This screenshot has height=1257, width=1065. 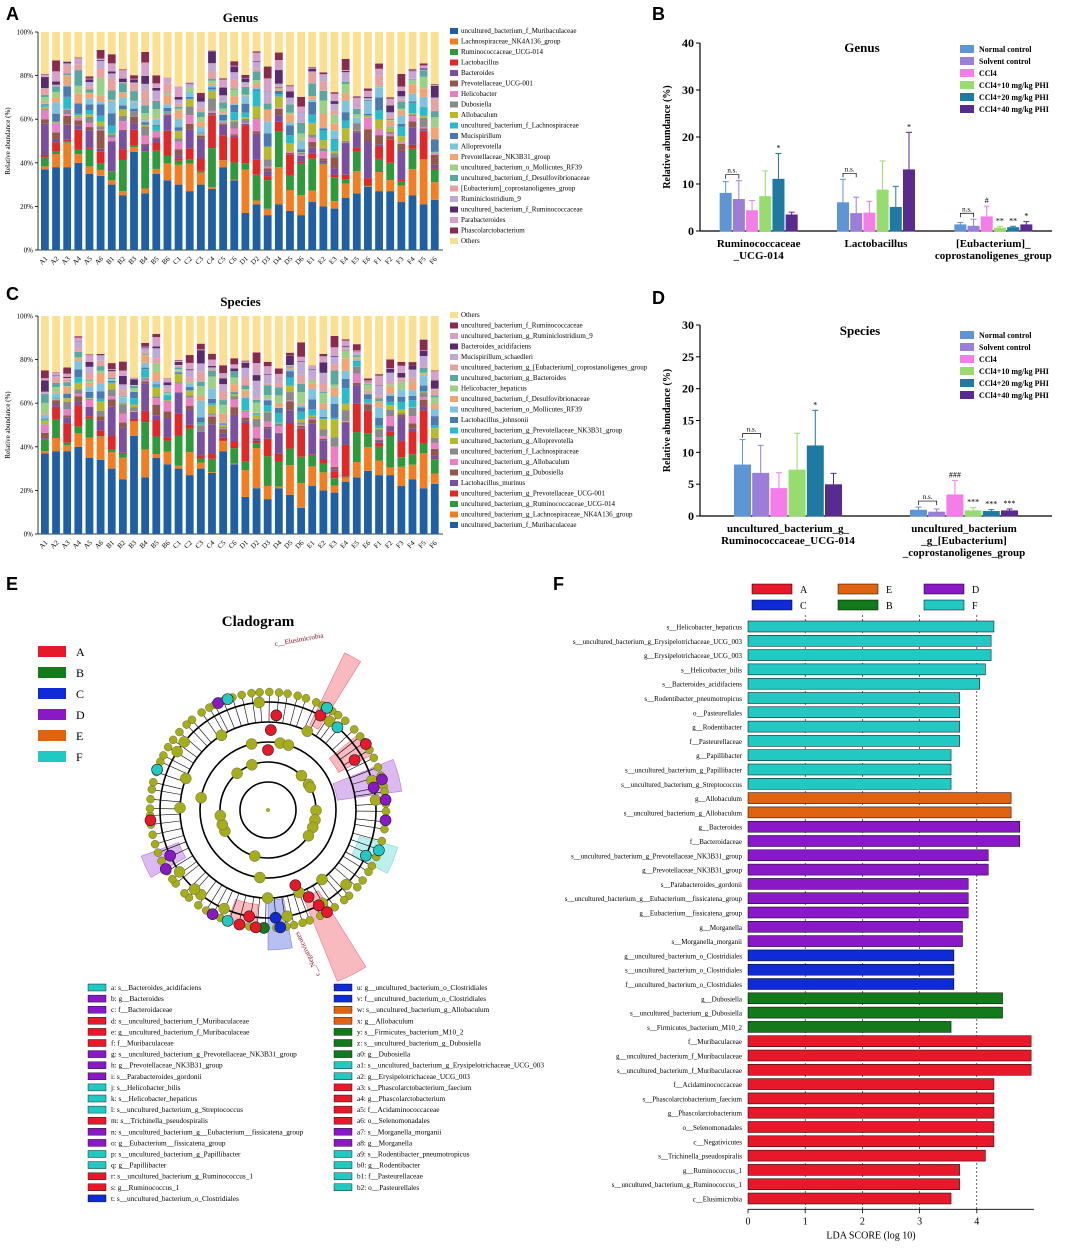 What do you see at coordinates (26, 404) in the screenshot?
I see `y-tick-label: 60%` at bounding box center [26, 404].